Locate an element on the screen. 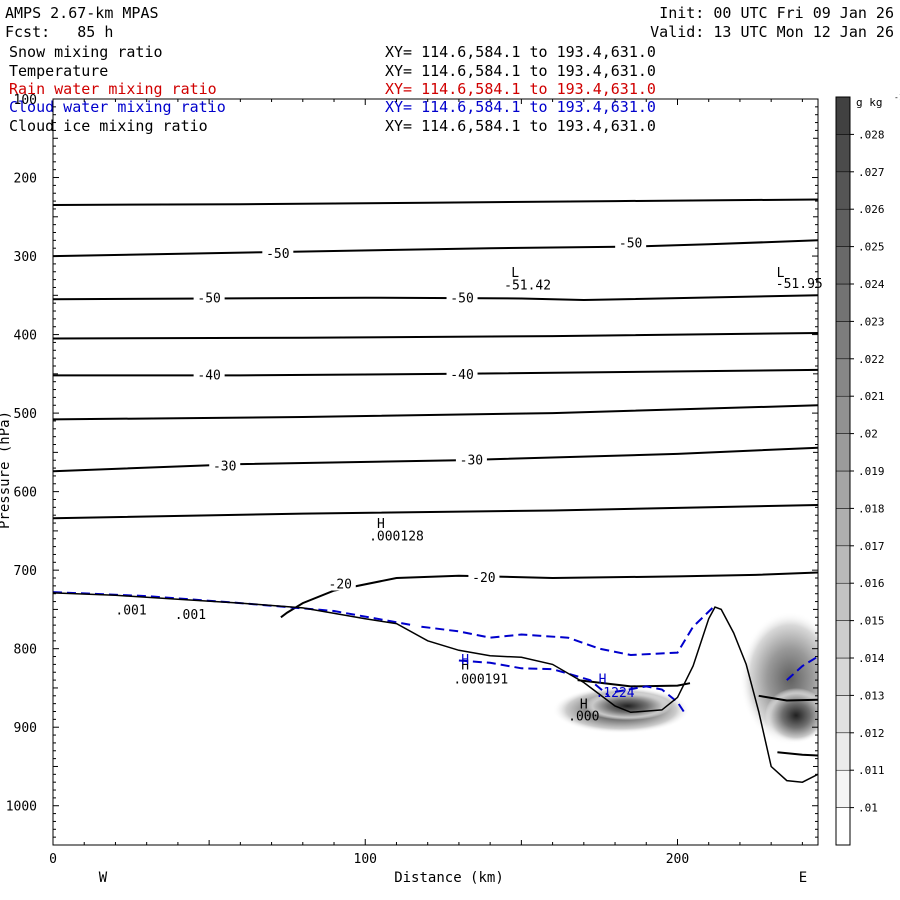  field-xy-cloud-ice: XY= 114.6,584.1 to 193.4,631.0 is located at coordinates (520, 126).